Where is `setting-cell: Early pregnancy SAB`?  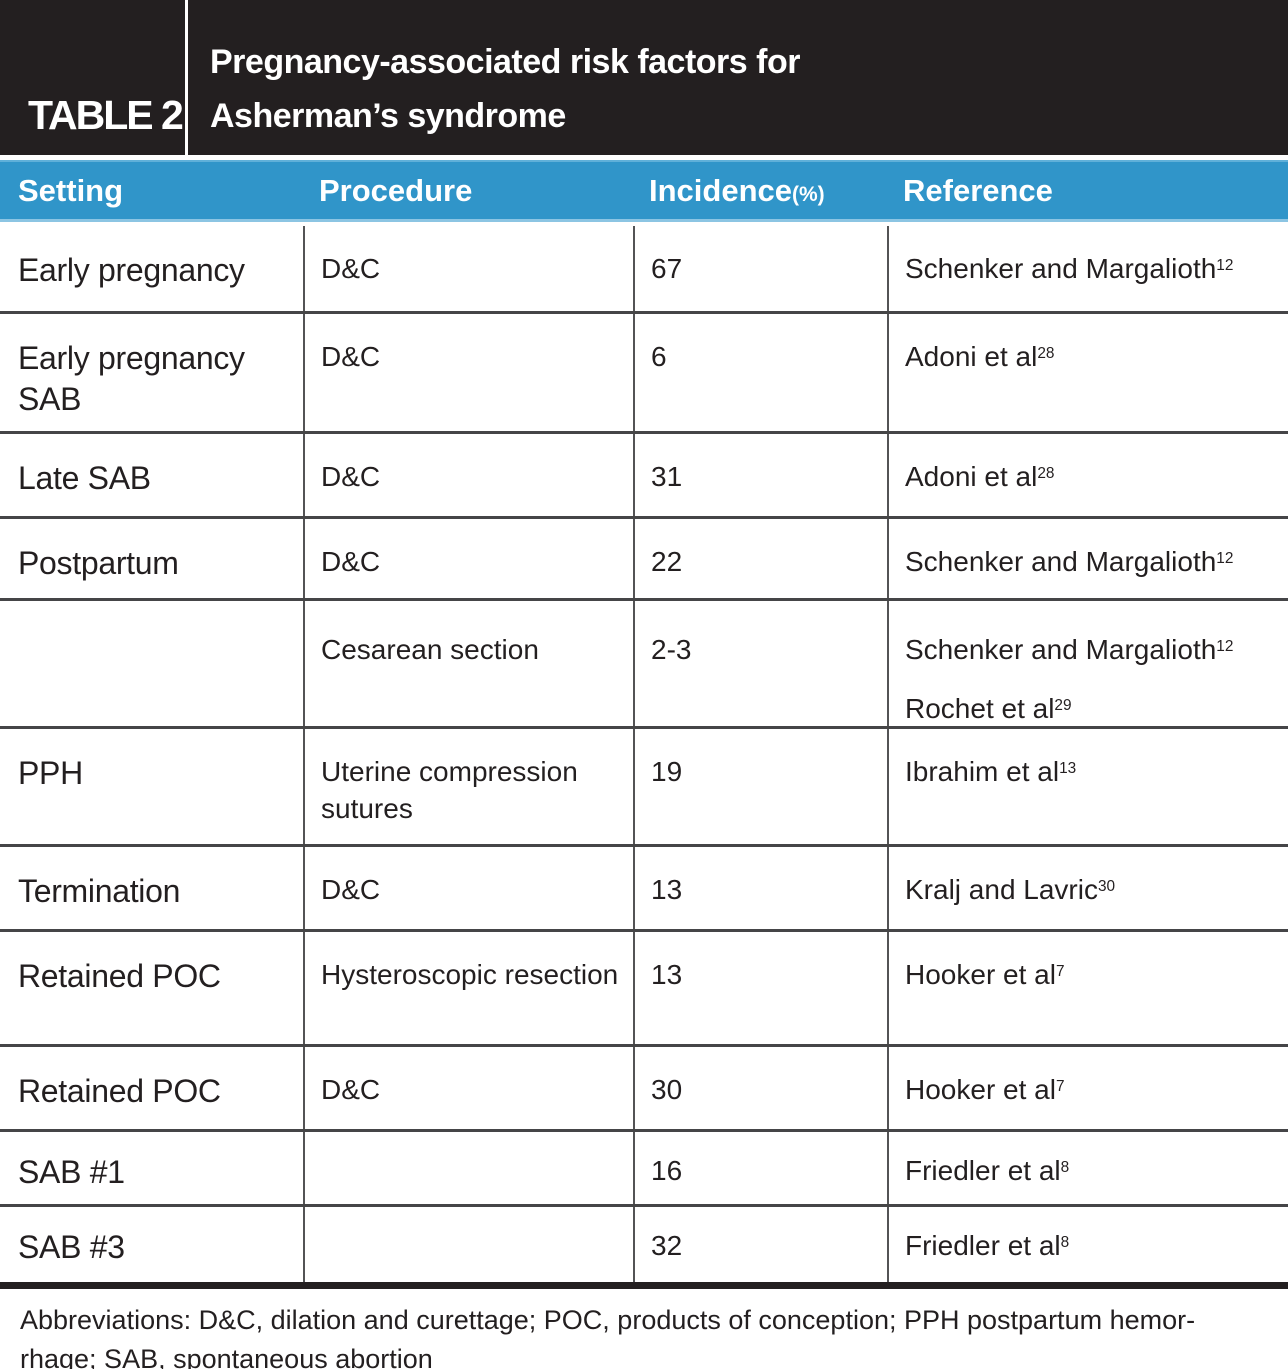
setting-cell: Early pregnancy SAB is located at coordinates (131, 378).